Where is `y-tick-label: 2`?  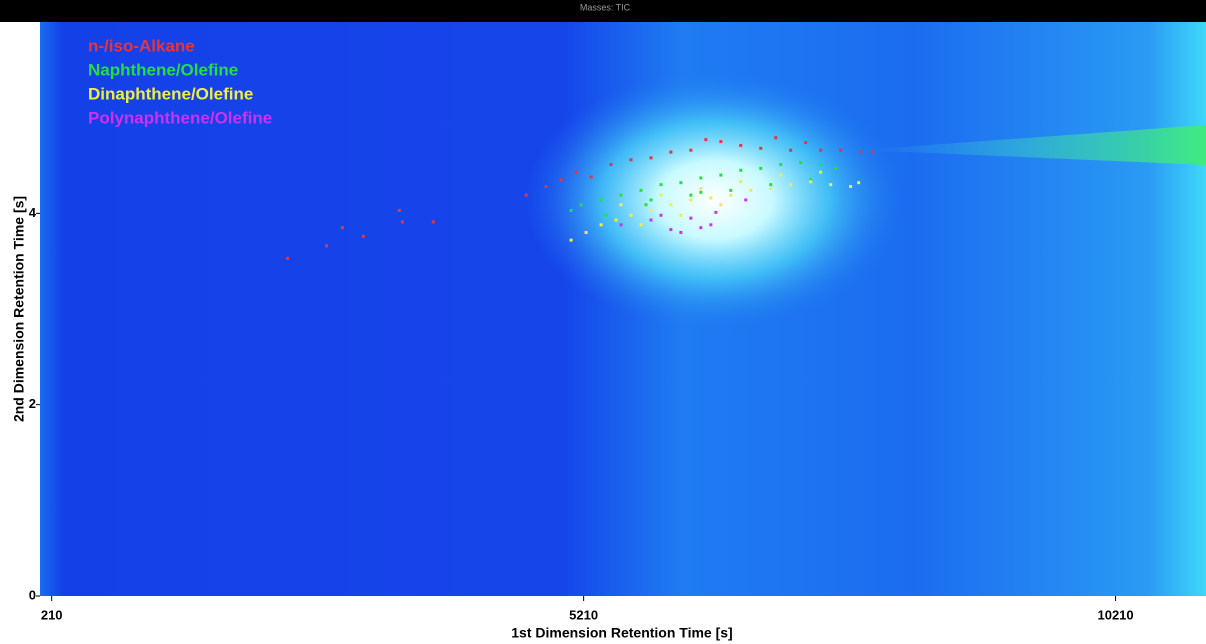
y-tick-label: 2 is located at coordinates (32, 403).